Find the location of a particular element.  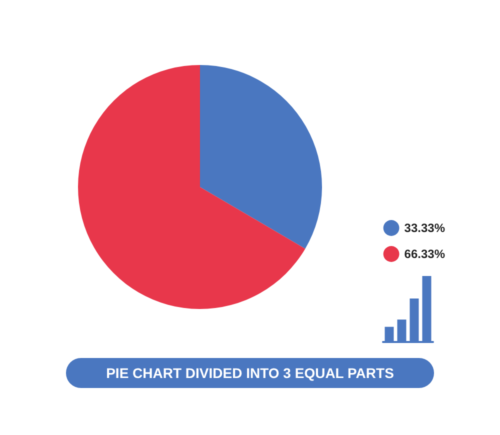

text: PIE CHART DIVIDED INTO 3 EQUAL PARTS is located at coordinates (250, 373).